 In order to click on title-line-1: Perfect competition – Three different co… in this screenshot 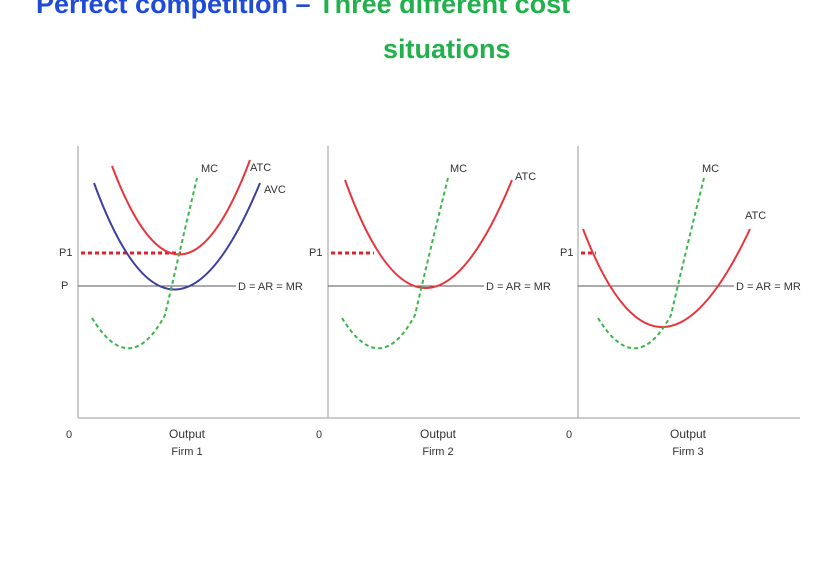, I will do `click(303, 10)`.